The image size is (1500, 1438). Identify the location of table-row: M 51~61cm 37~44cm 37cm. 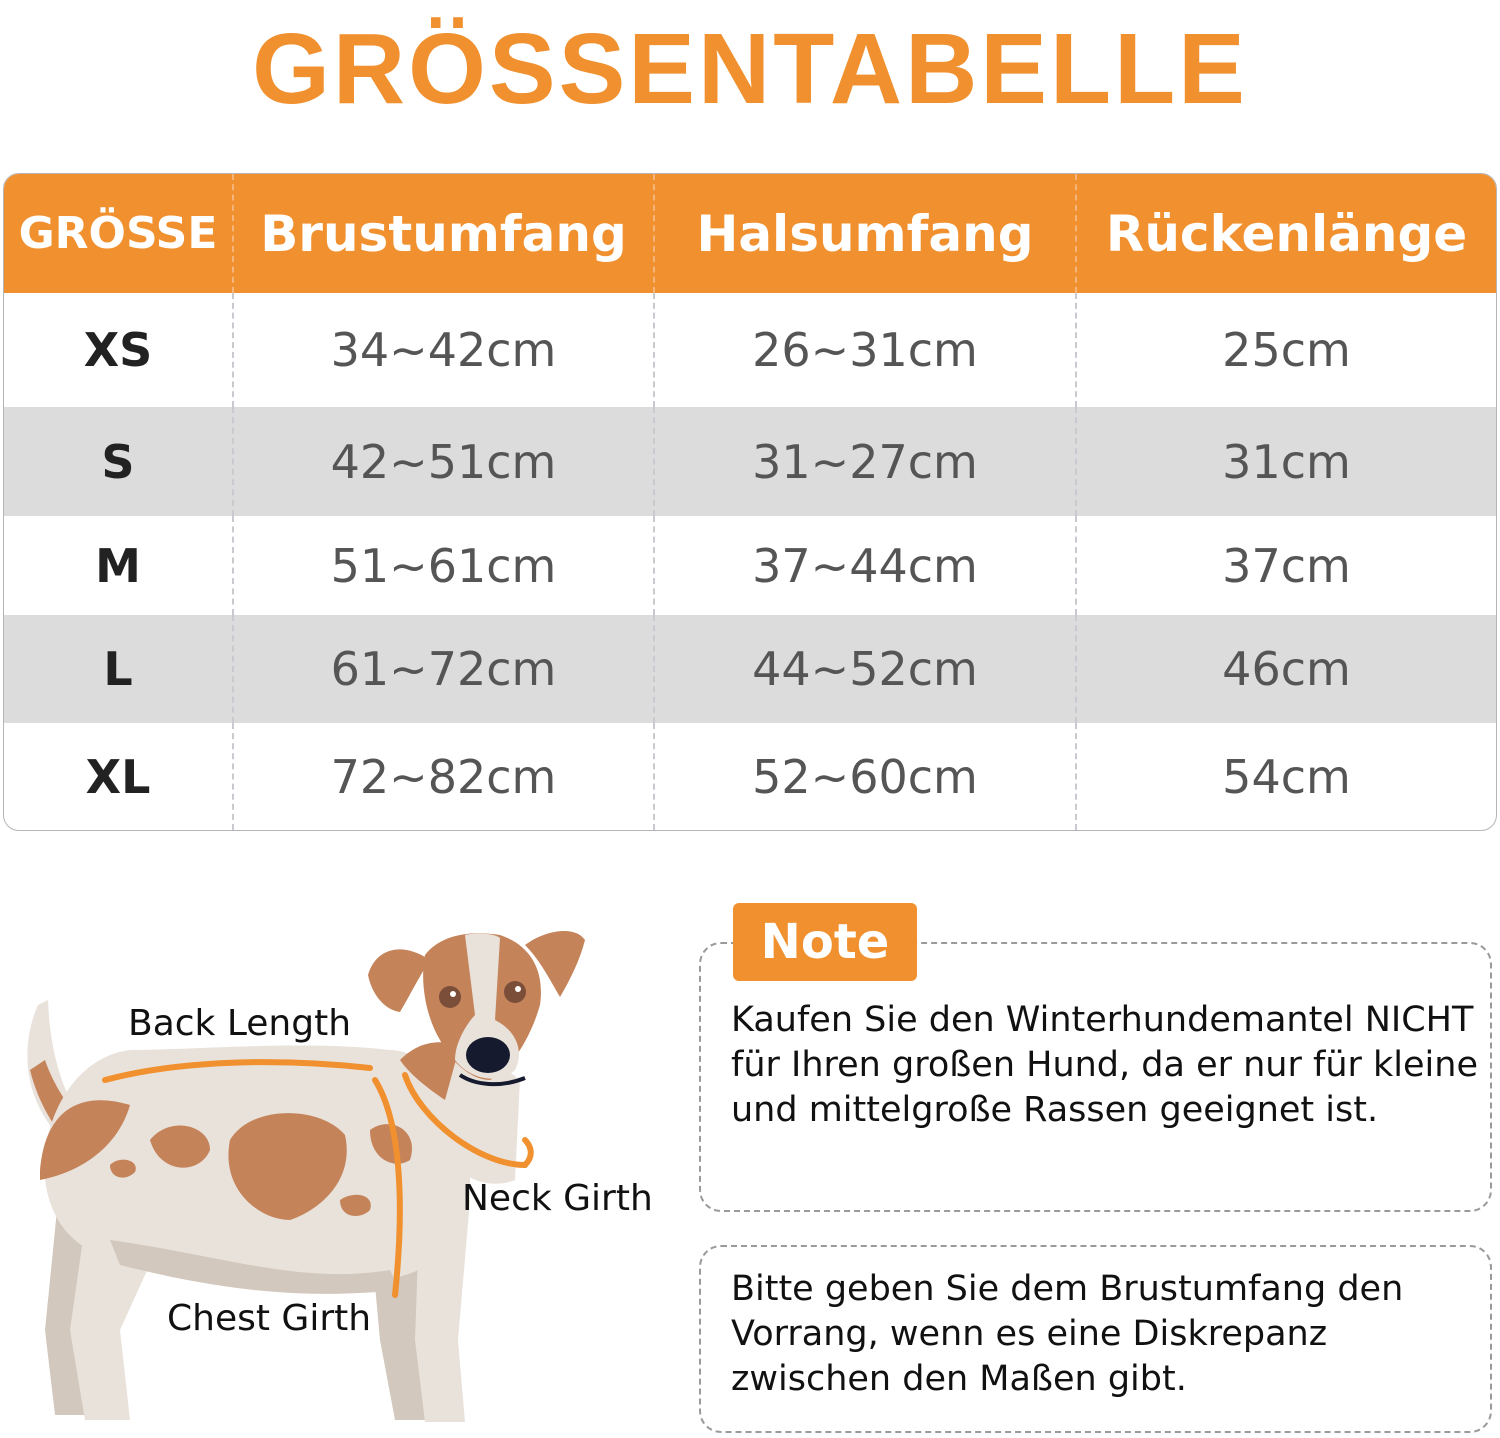
(750, 565).